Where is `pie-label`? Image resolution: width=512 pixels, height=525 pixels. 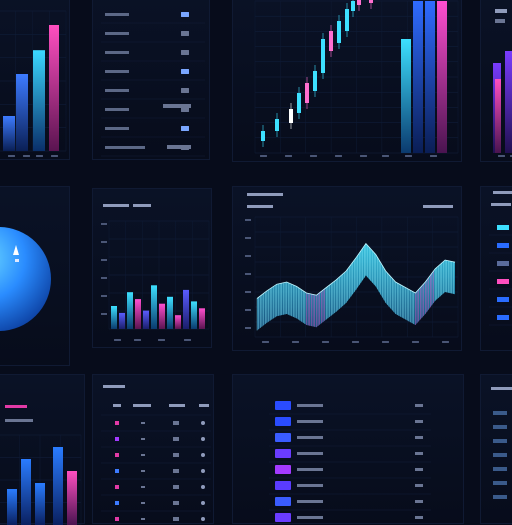
pie-label is located at coordinates (17, 260).